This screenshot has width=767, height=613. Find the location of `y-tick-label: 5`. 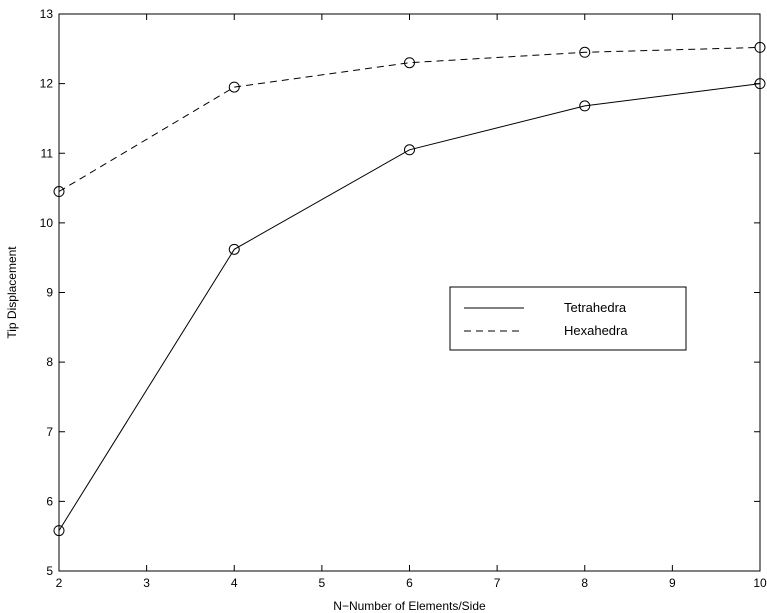

y-tick-label: 5 is located at coordinates (49, 571).